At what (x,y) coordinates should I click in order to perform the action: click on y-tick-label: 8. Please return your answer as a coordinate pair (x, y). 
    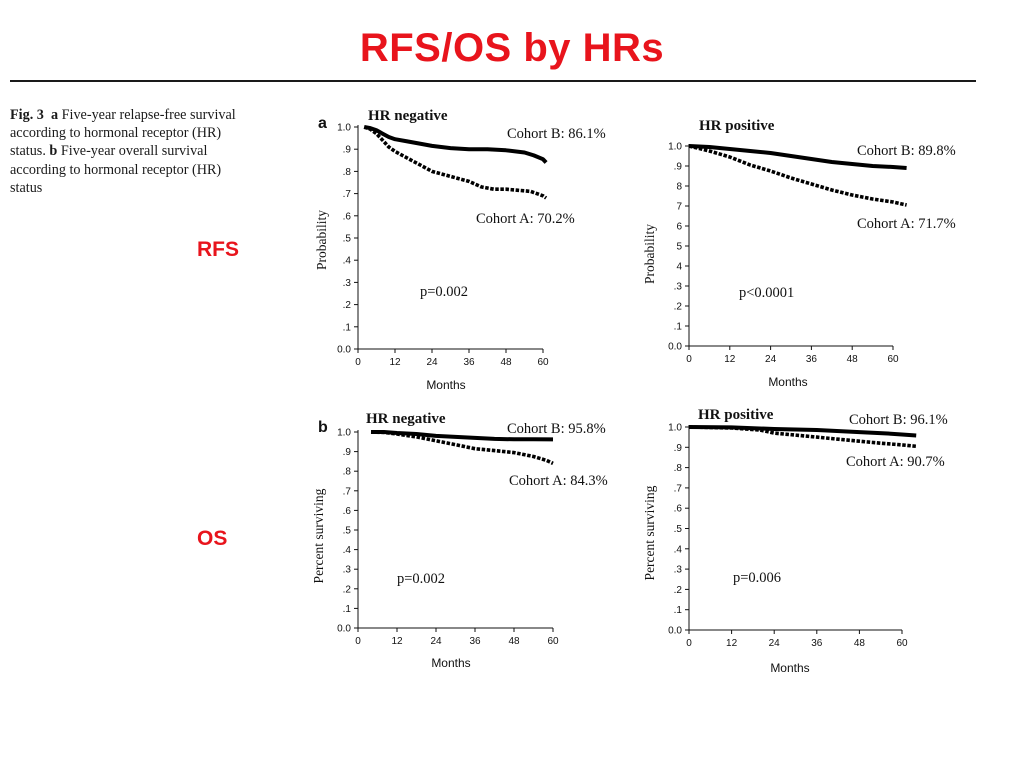
    Looking at the image, I should click on (679, 187).